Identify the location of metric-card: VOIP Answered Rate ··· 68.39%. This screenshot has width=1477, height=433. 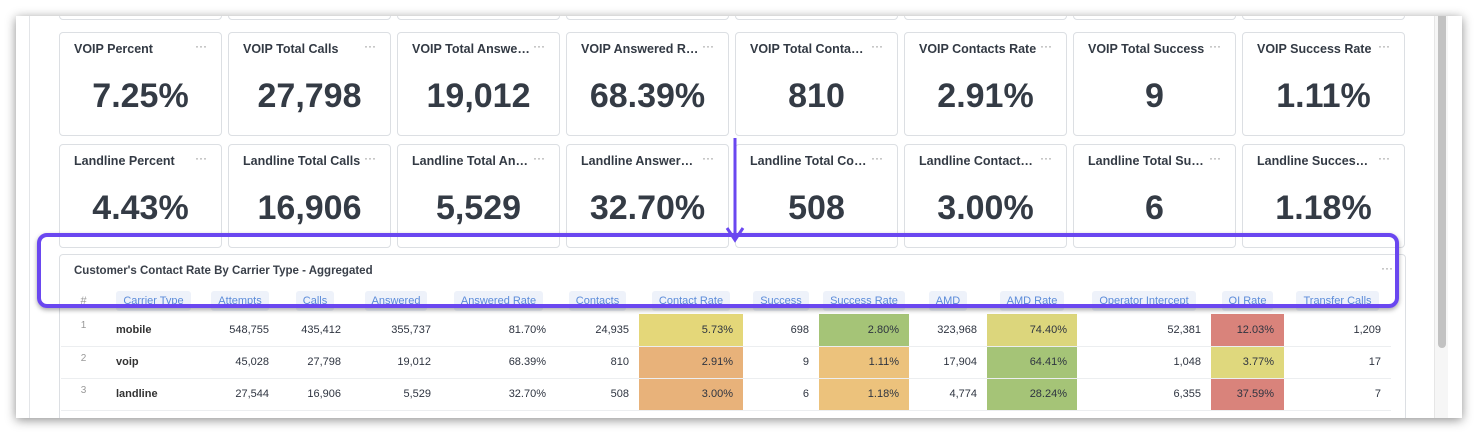
(647, 84).